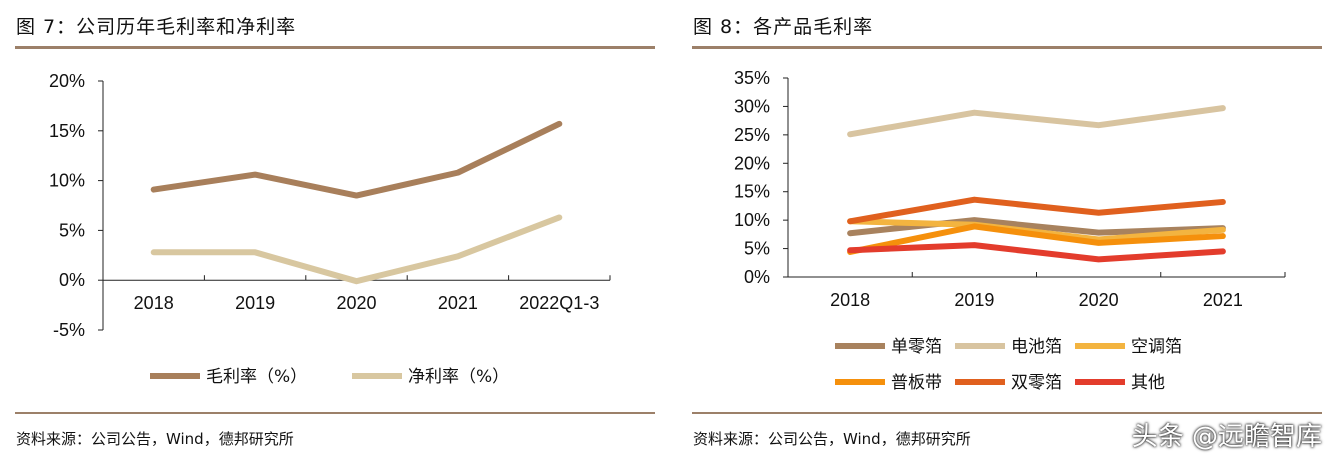  I want to click on left-title-rule, so click(335, 47).